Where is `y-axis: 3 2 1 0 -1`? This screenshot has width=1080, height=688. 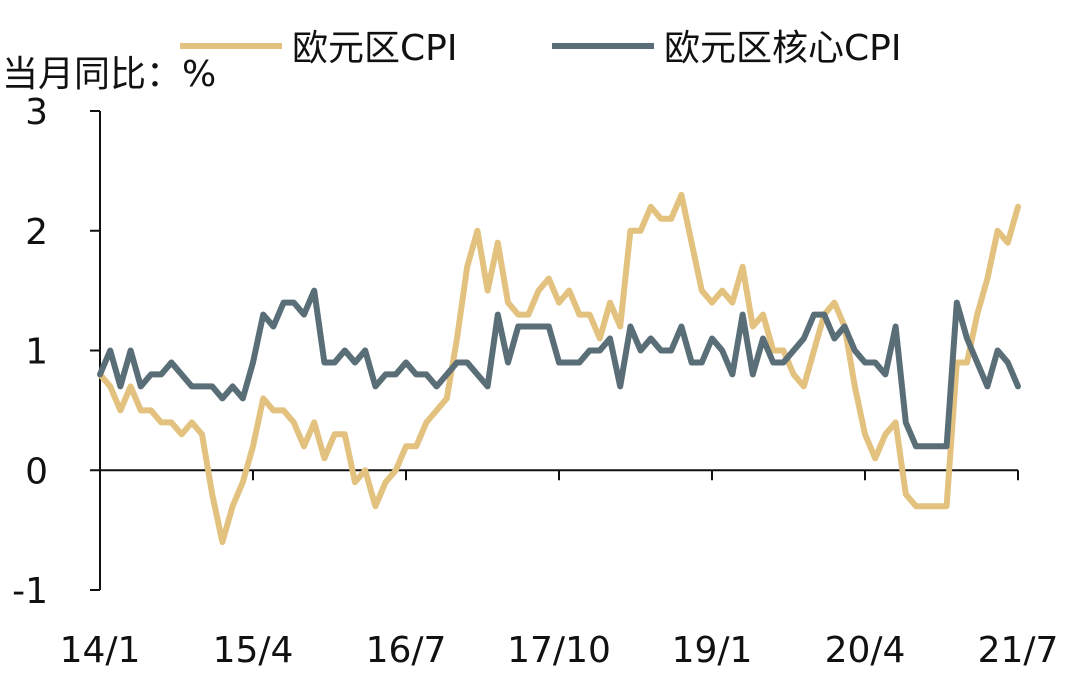
y-axis: 3 2 1 0 -1 is located at coordinates (56, 352).